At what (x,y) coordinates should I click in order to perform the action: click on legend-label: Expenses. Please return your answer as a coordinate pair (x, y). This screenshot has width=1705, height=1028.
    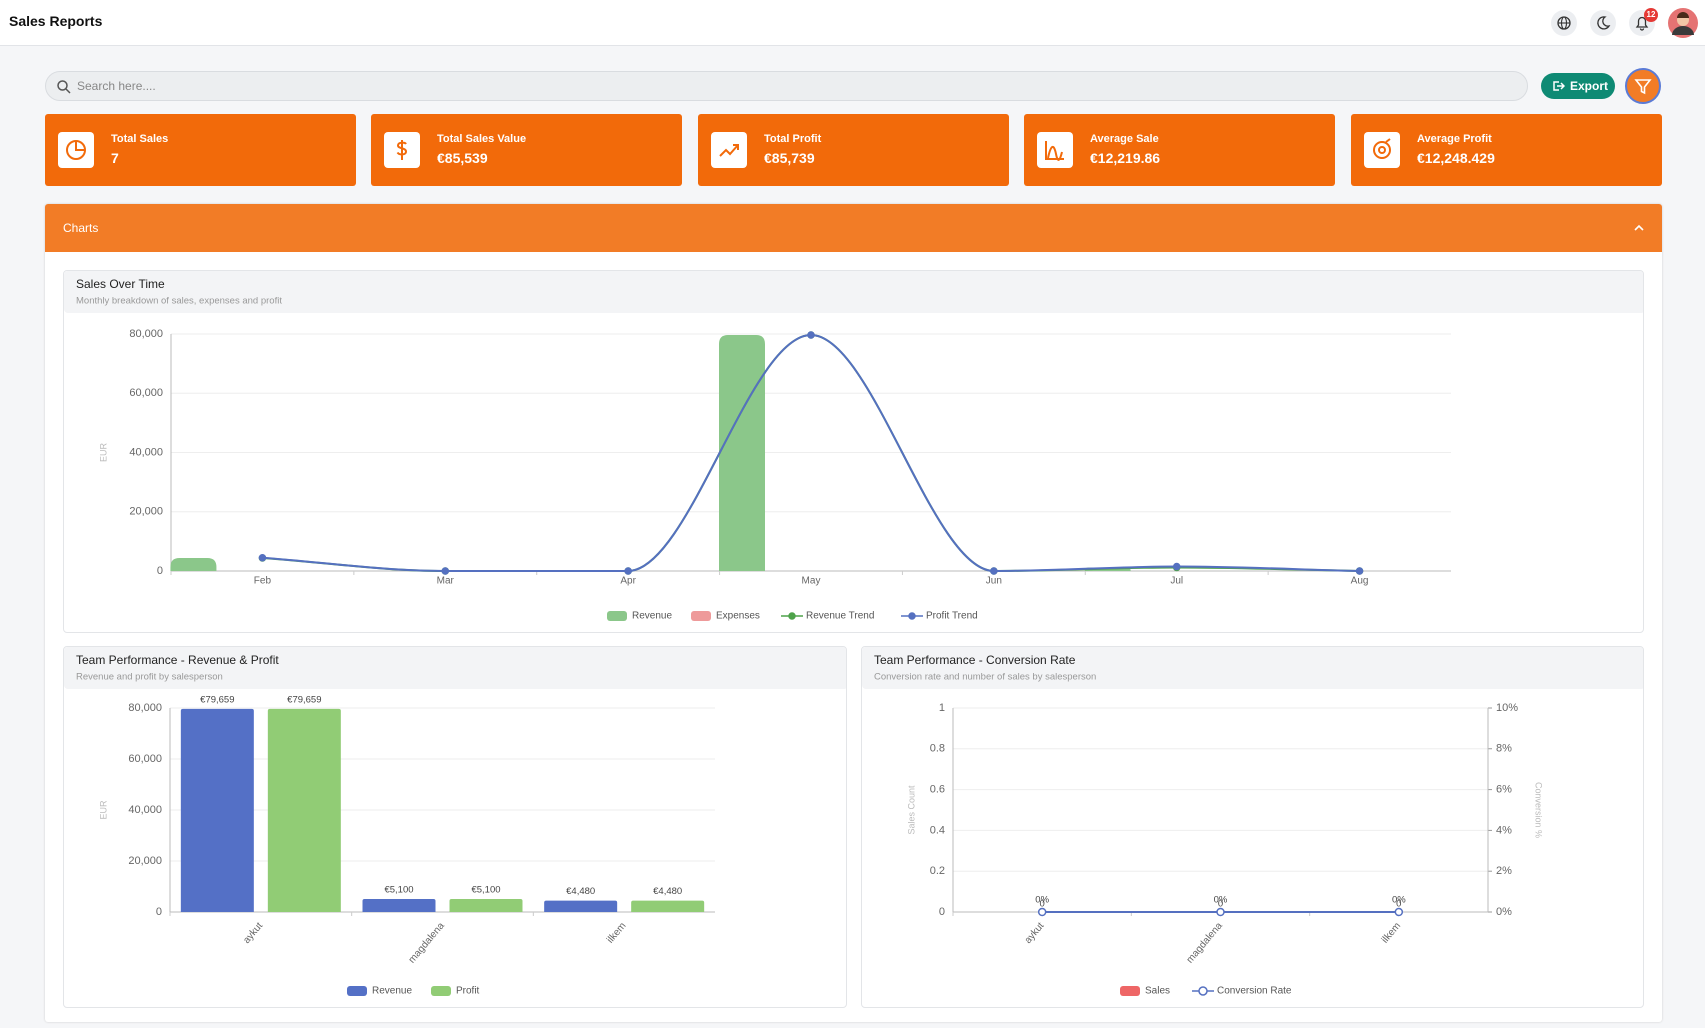
    Looking at the image, I should click on (738, 616).